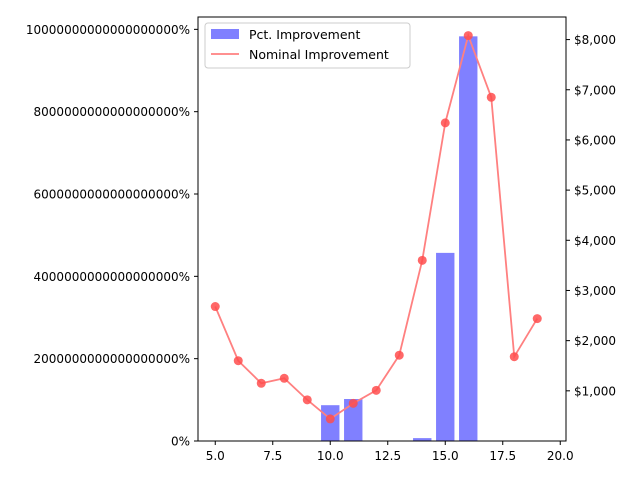 The width and height of the screenshot is (640, 480). I want to click on y-right-tick-label: $8,000, so click(595, 40).